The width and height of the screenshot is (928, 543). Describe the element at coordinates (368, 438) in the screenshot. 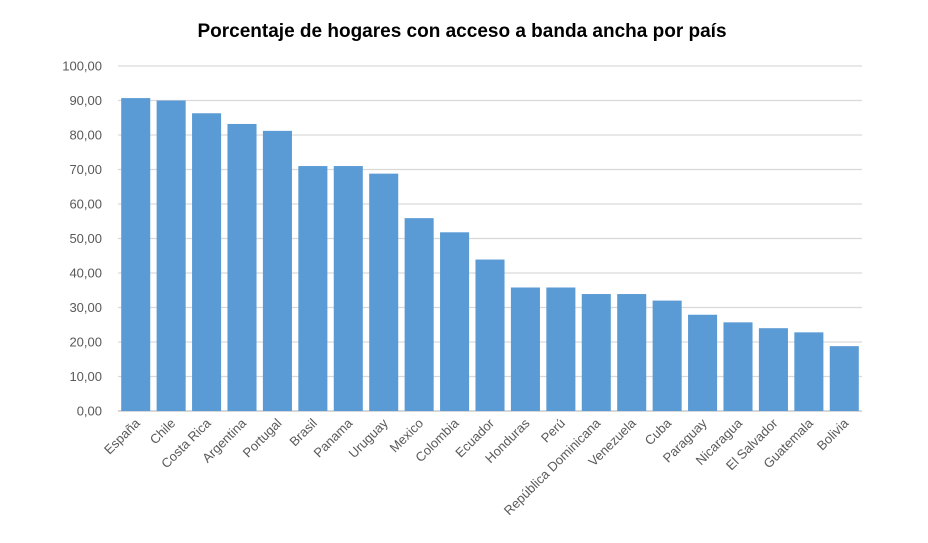

I see `x-tick-label: Uruguay` at that location.